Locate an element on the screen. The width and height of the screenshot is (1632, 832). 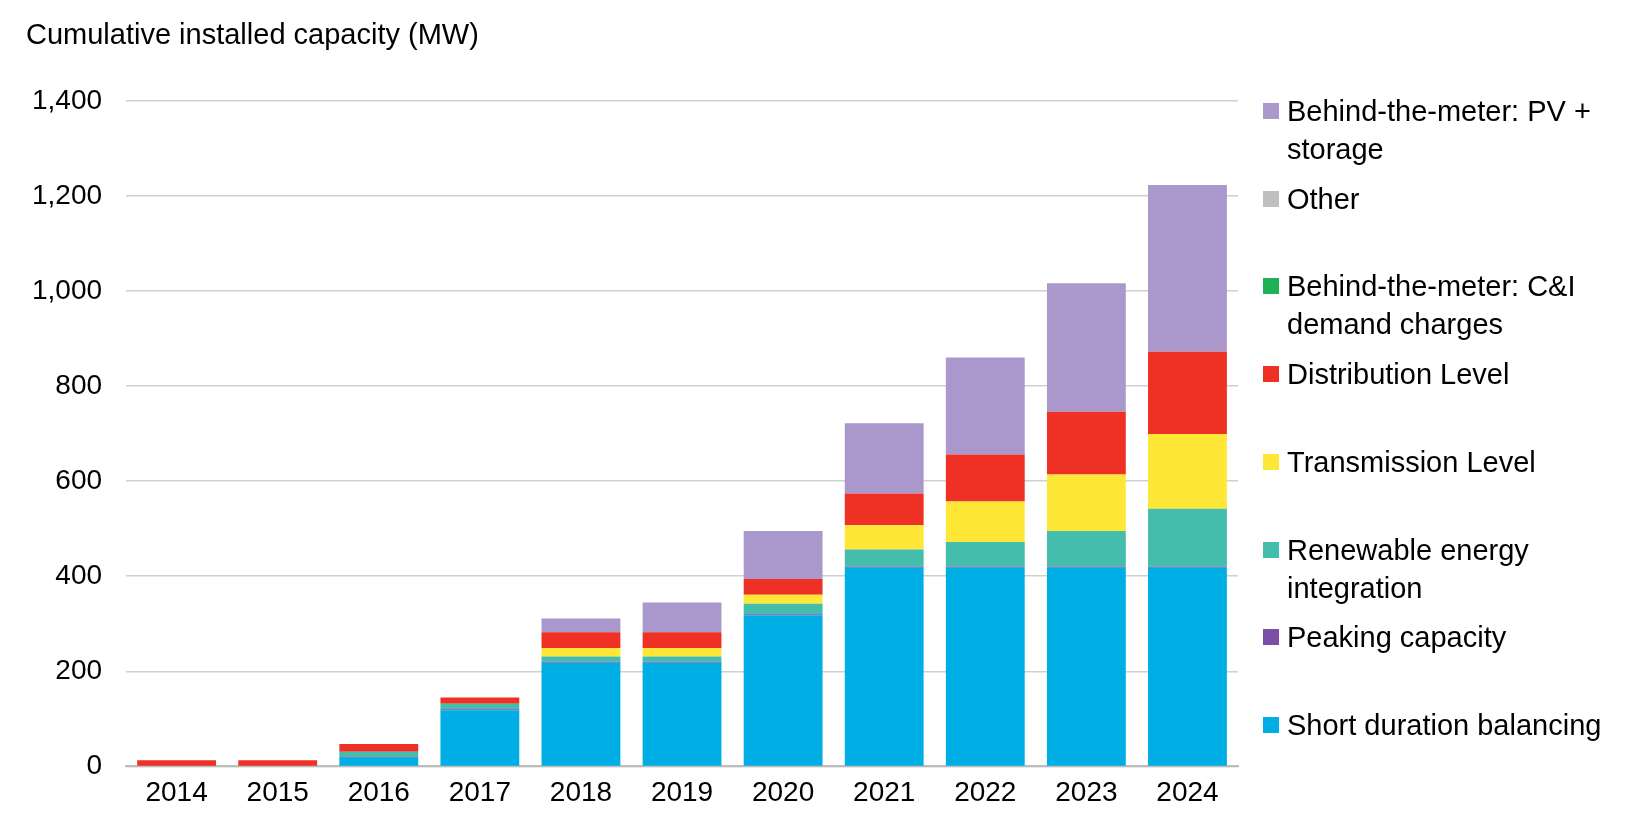
x-tick-label: 2018 is located at coordinates (581, 791).